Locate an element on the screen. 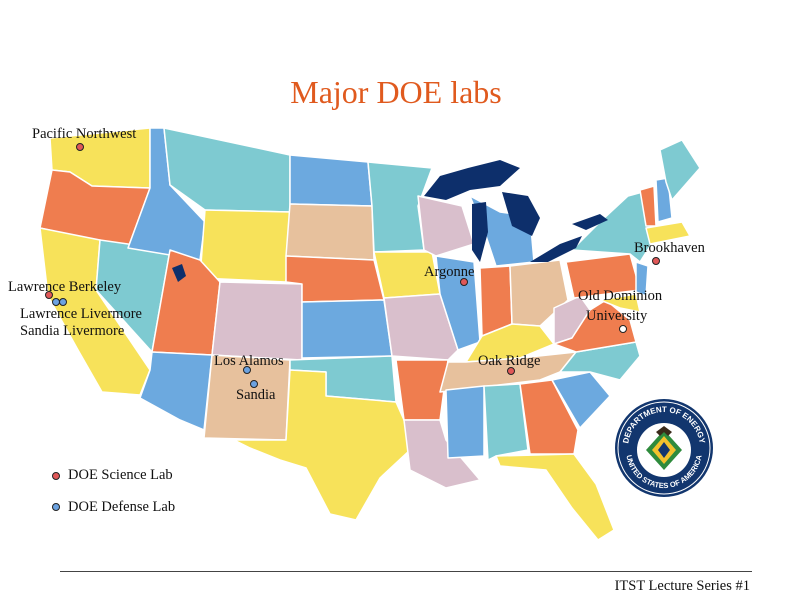 The image size is (792, 612). label-argonne: Argonne is located at coordinates (449, 272).